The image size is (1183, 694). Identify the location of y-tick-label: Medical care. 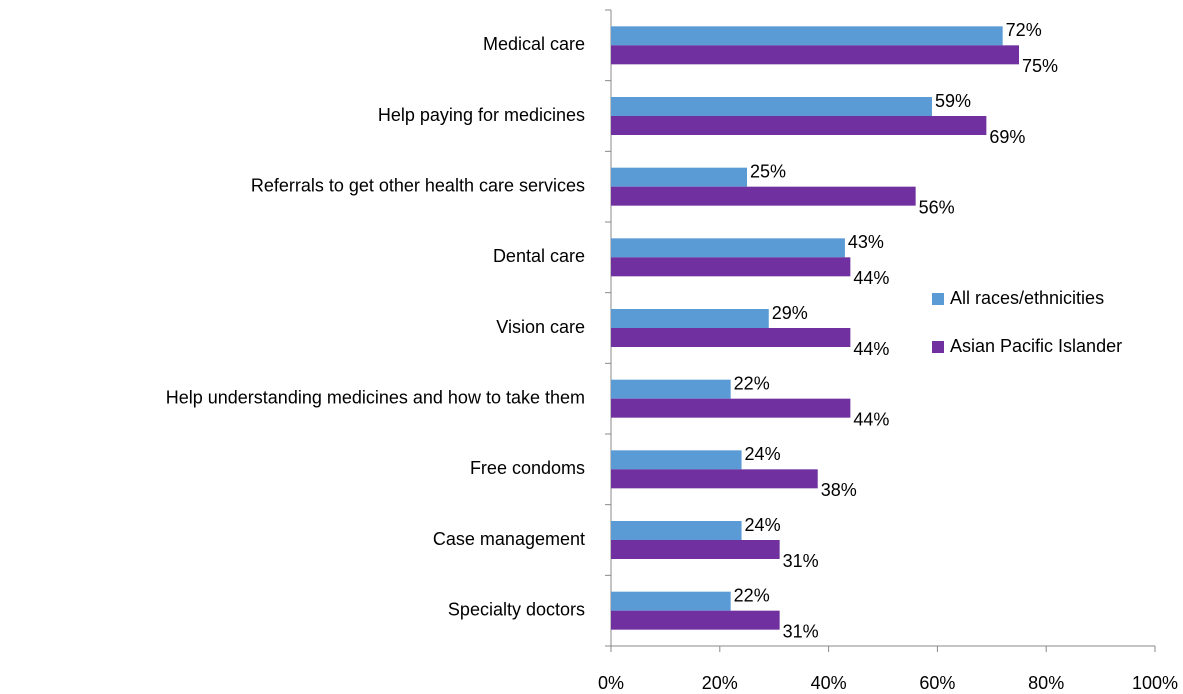
(534, 44).